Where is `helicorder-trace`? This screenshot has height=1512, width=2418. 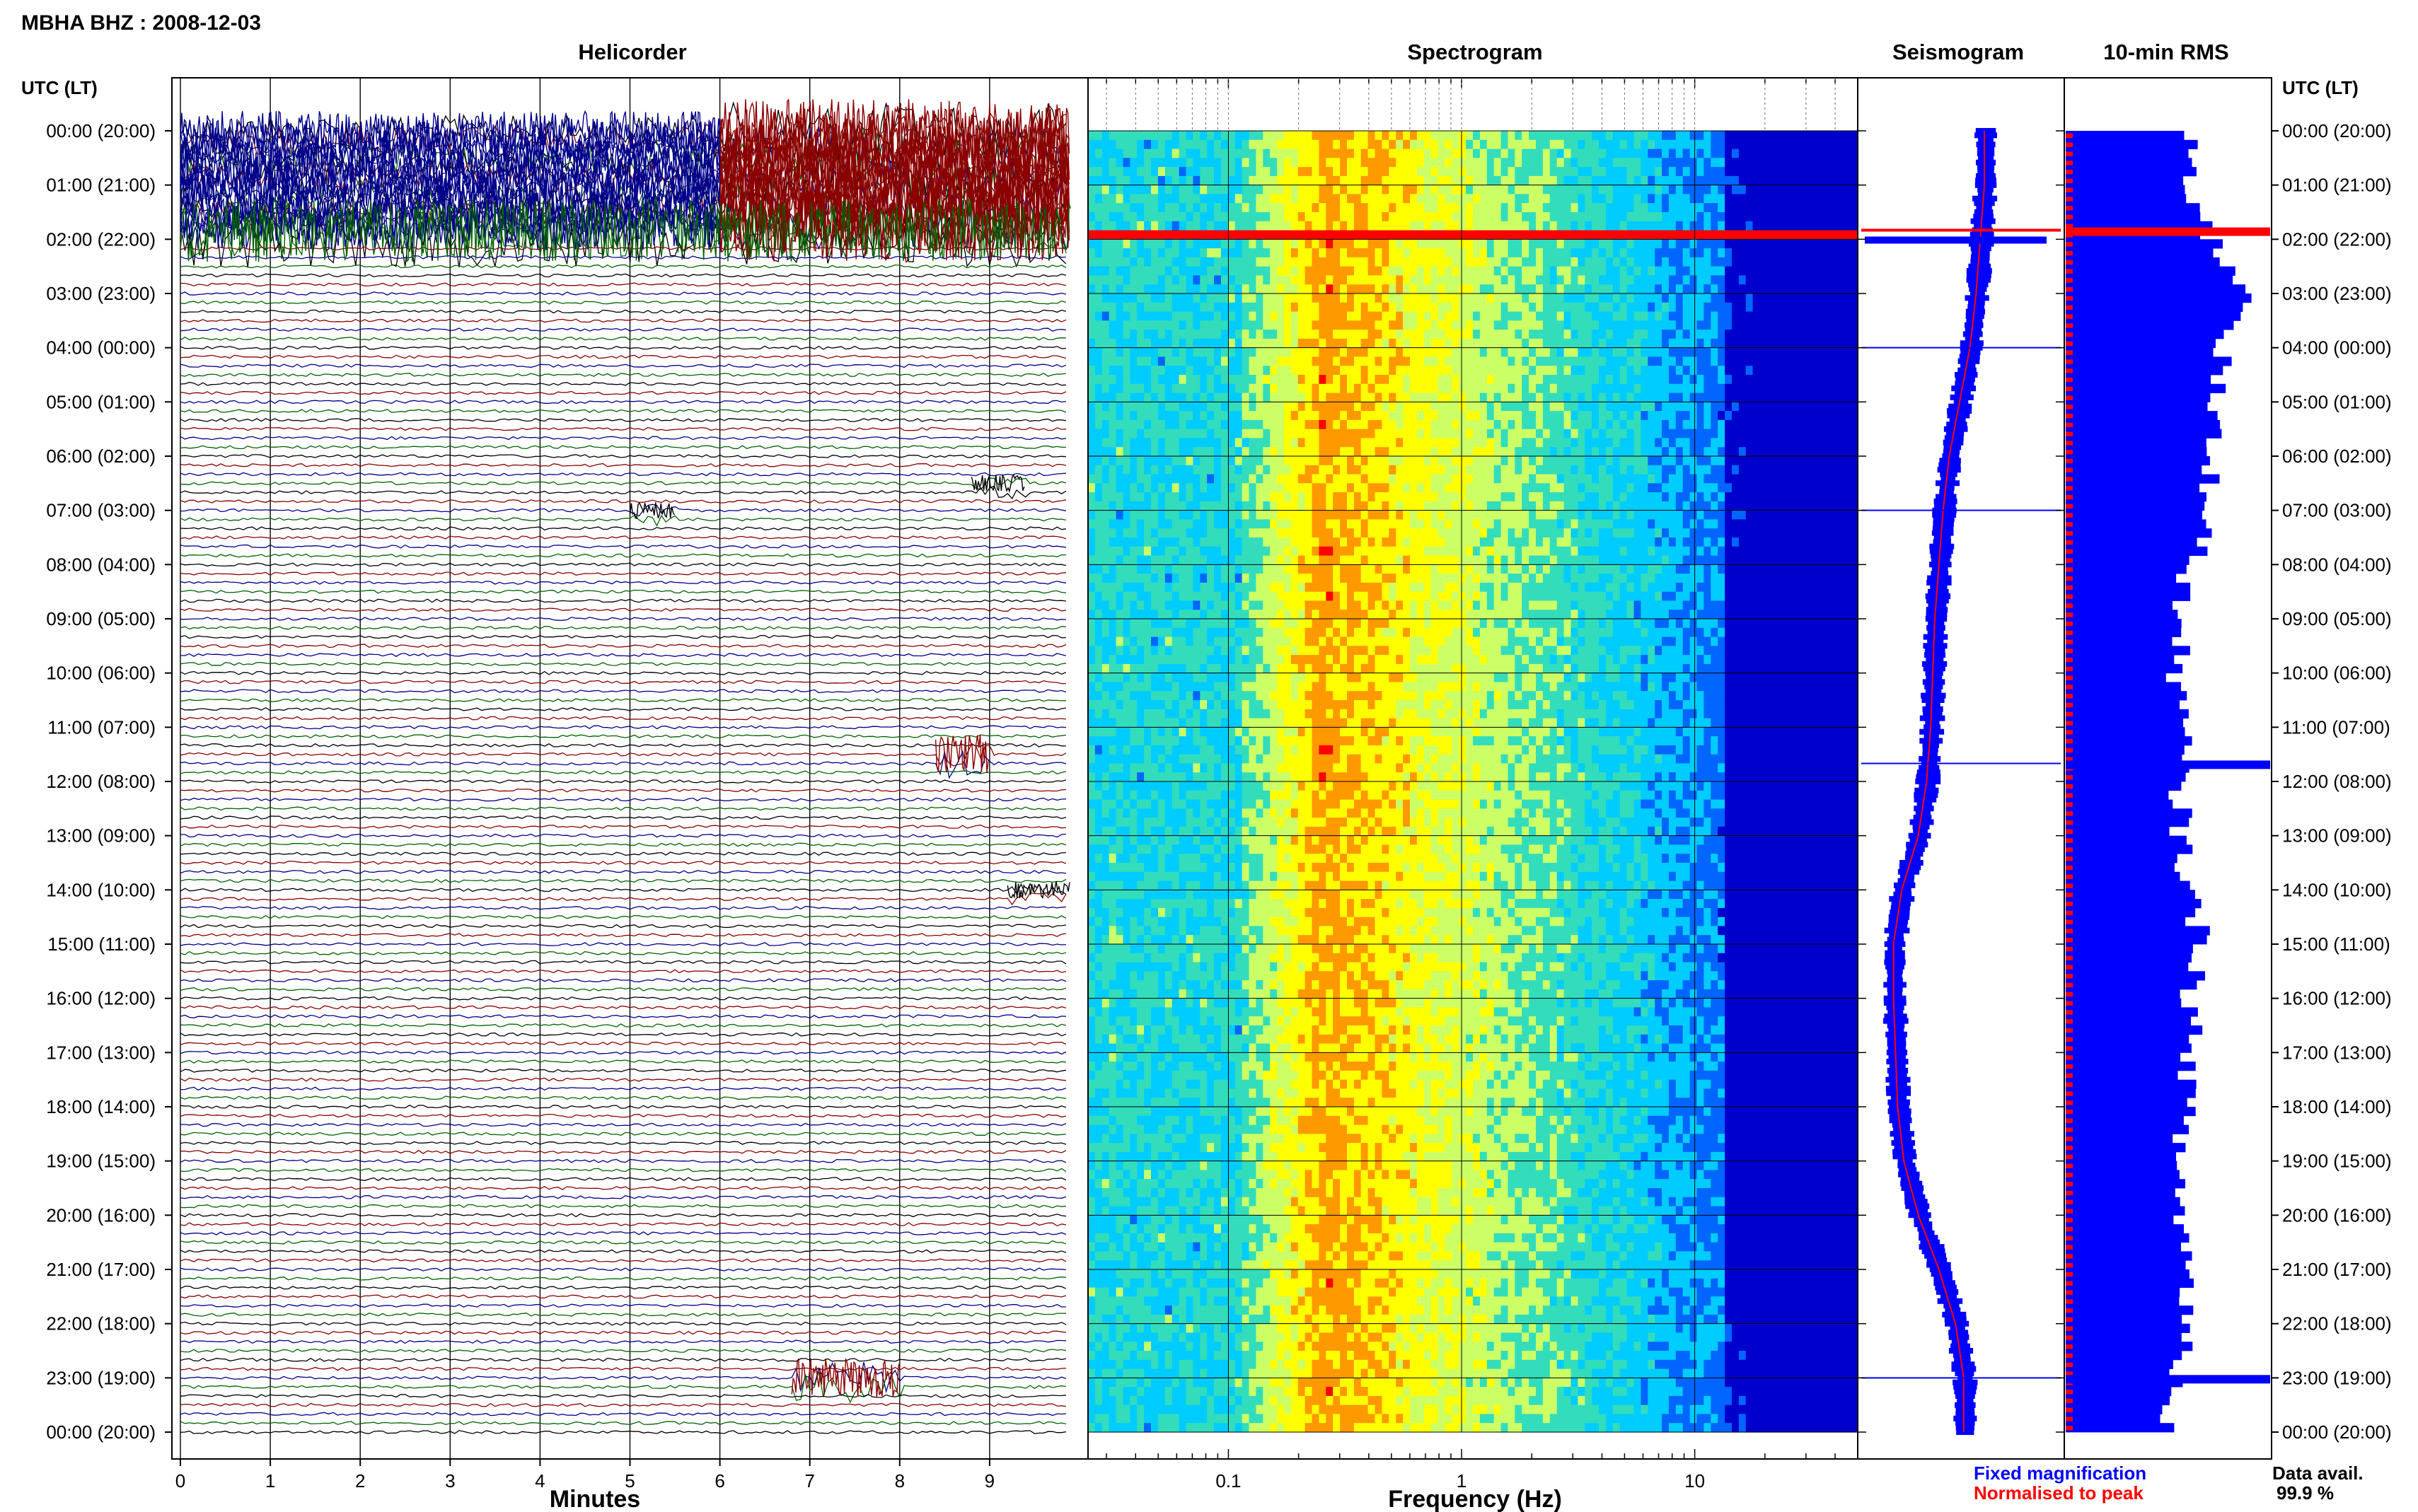 helicorder-trace is located at coordinates (623, 682).